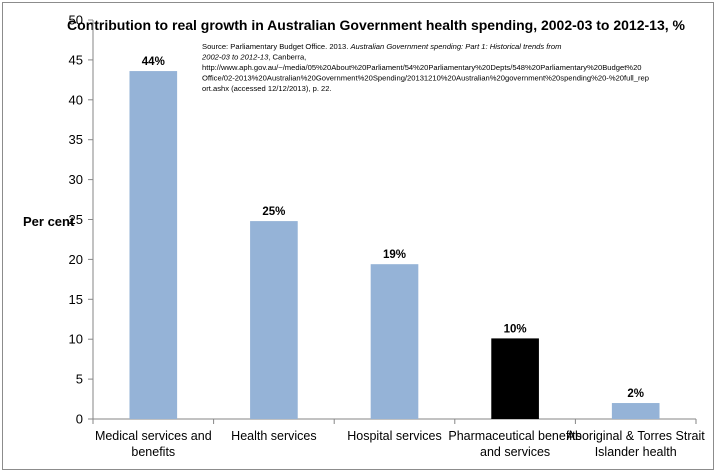 The image size is (718, 474). Describe the element at coordinates (76, 339) in the screenshot. I see `y-tick-label: 10` at that location.